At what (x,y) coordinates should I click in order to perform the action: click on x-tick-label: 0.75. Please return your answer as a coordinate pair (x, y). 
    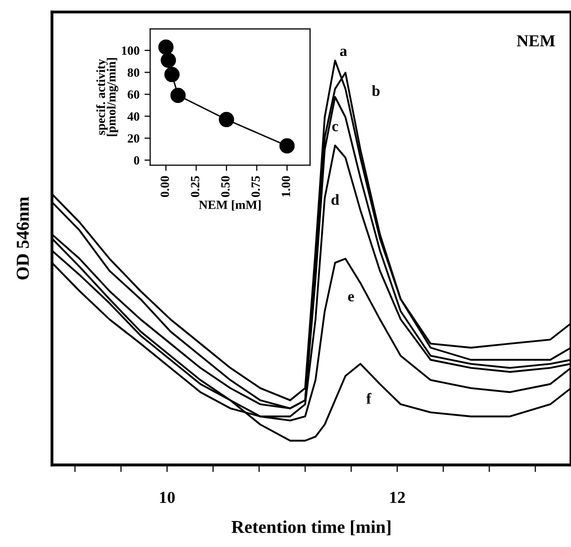
    Looking at the image, I should click on (255, 187).